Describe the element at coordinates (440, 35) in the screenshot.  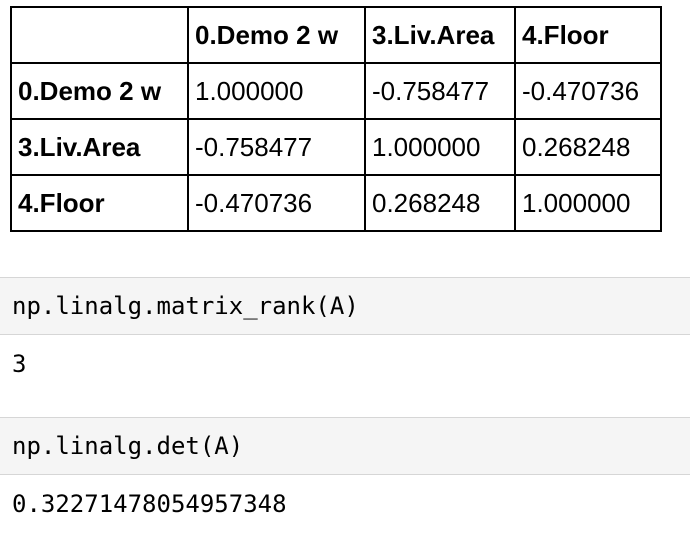
I see `column-header: 3.Liv.Area` at that location.